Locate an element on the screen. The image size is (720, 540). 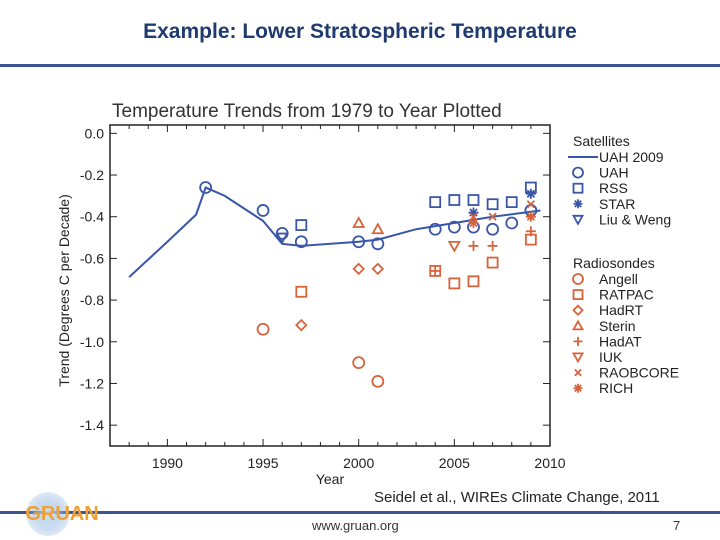
header-divider is located at coordinates (360, 65).